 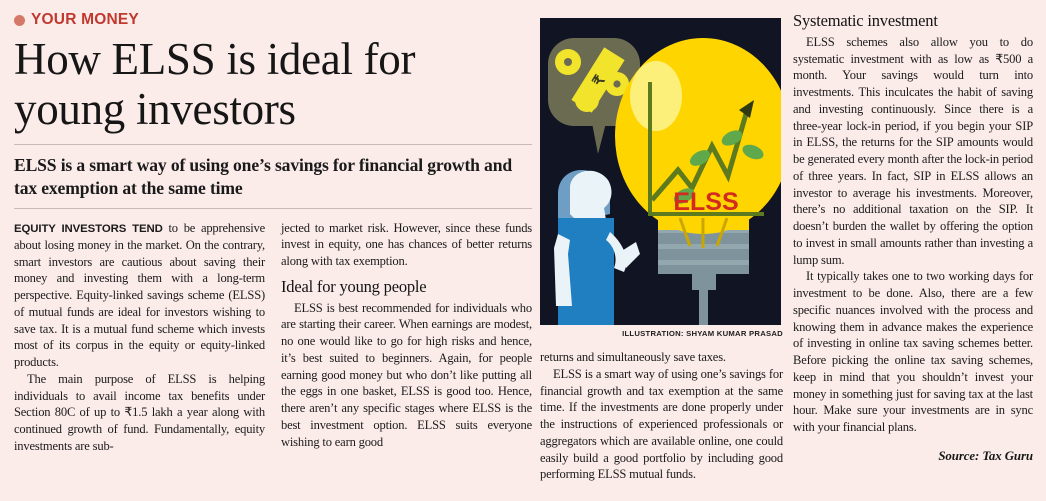 What do you see at coordinates (985, 455) in the screenshot?
I see `source-attribution: Source: Tax Guru` at bounding box center [985, 455].